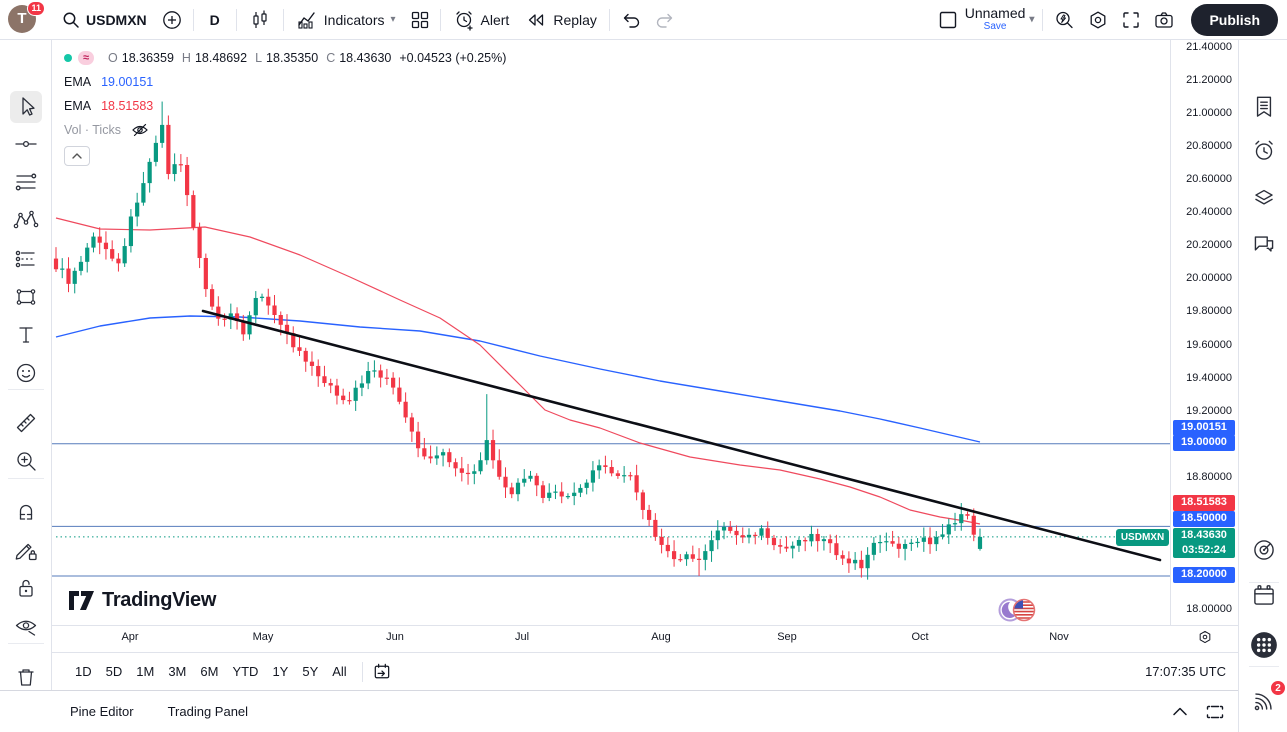  What do you see at coordinates (1215, 712) in the screenshot?
I see `panel-maximize-icon` at bounding box center [1215, 712].